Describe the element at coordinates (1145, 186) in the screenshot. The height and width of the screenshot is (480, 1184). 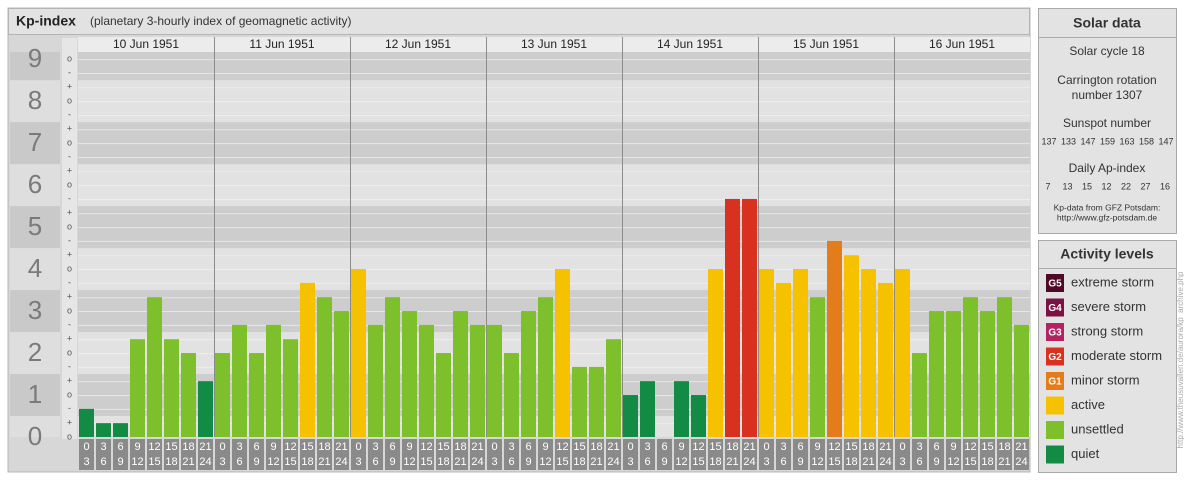
I see `ap-value: 27` at that location.